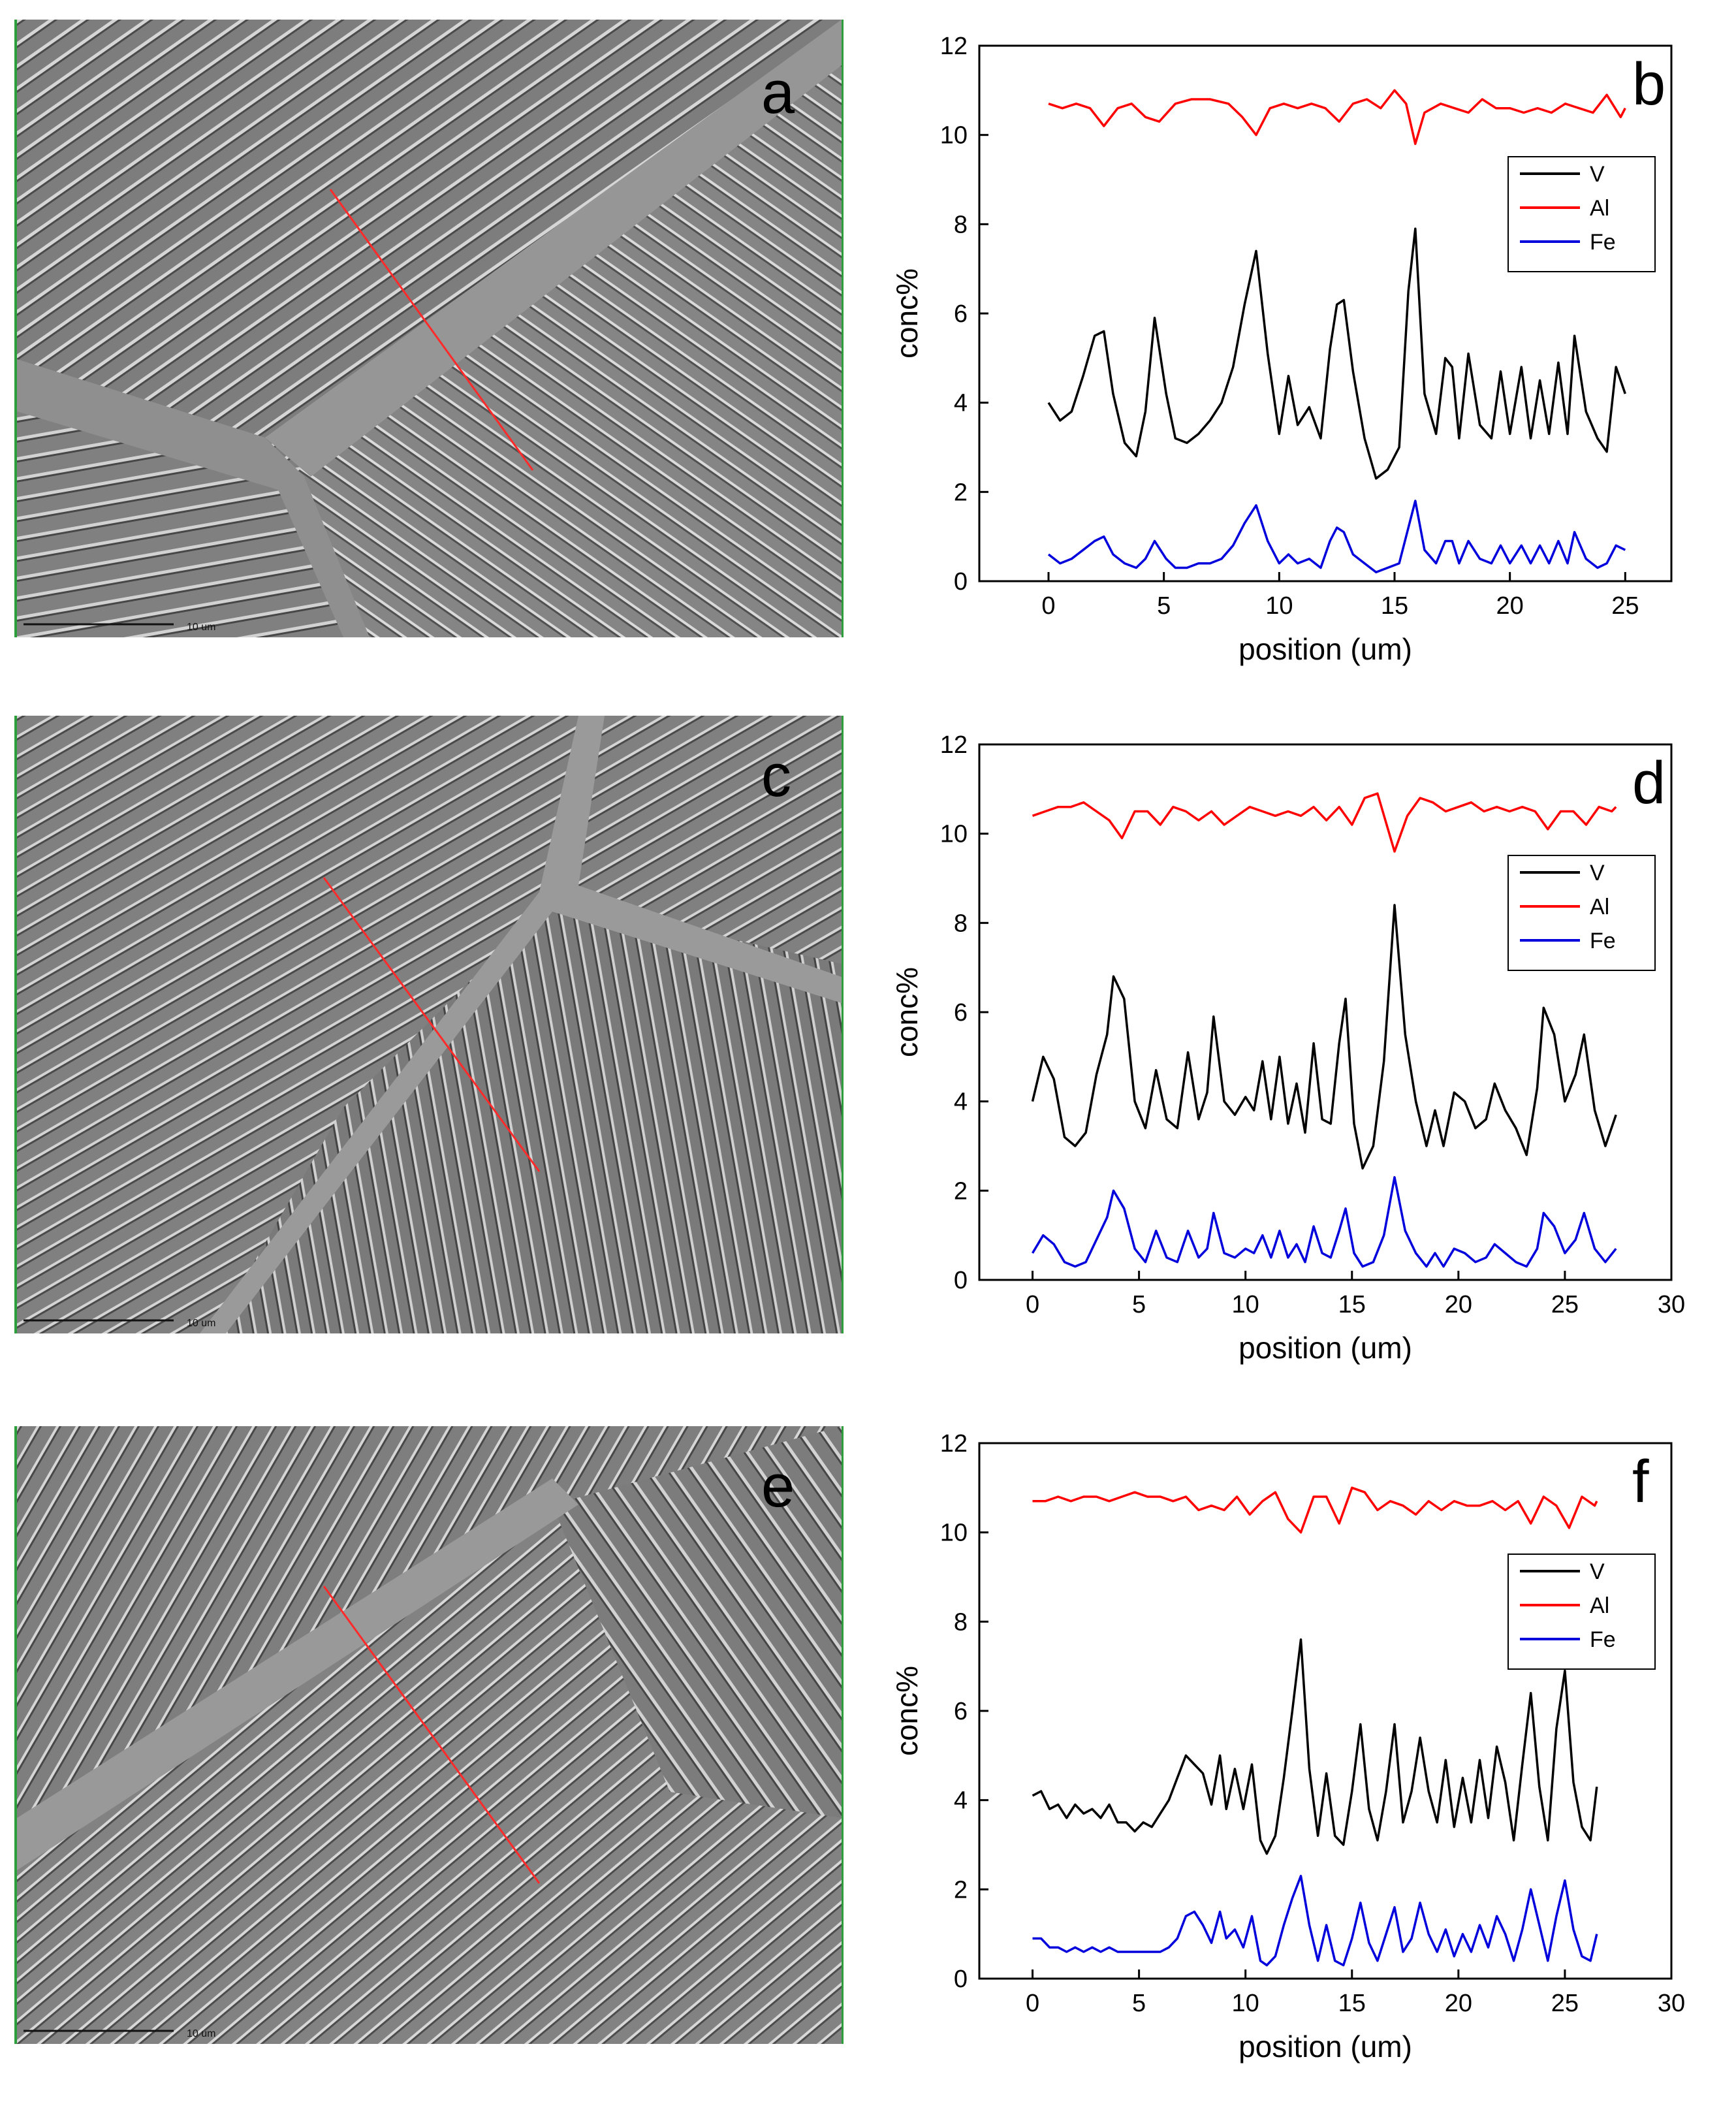  I want to click on panel-letter: f, so click(1640, 1481).